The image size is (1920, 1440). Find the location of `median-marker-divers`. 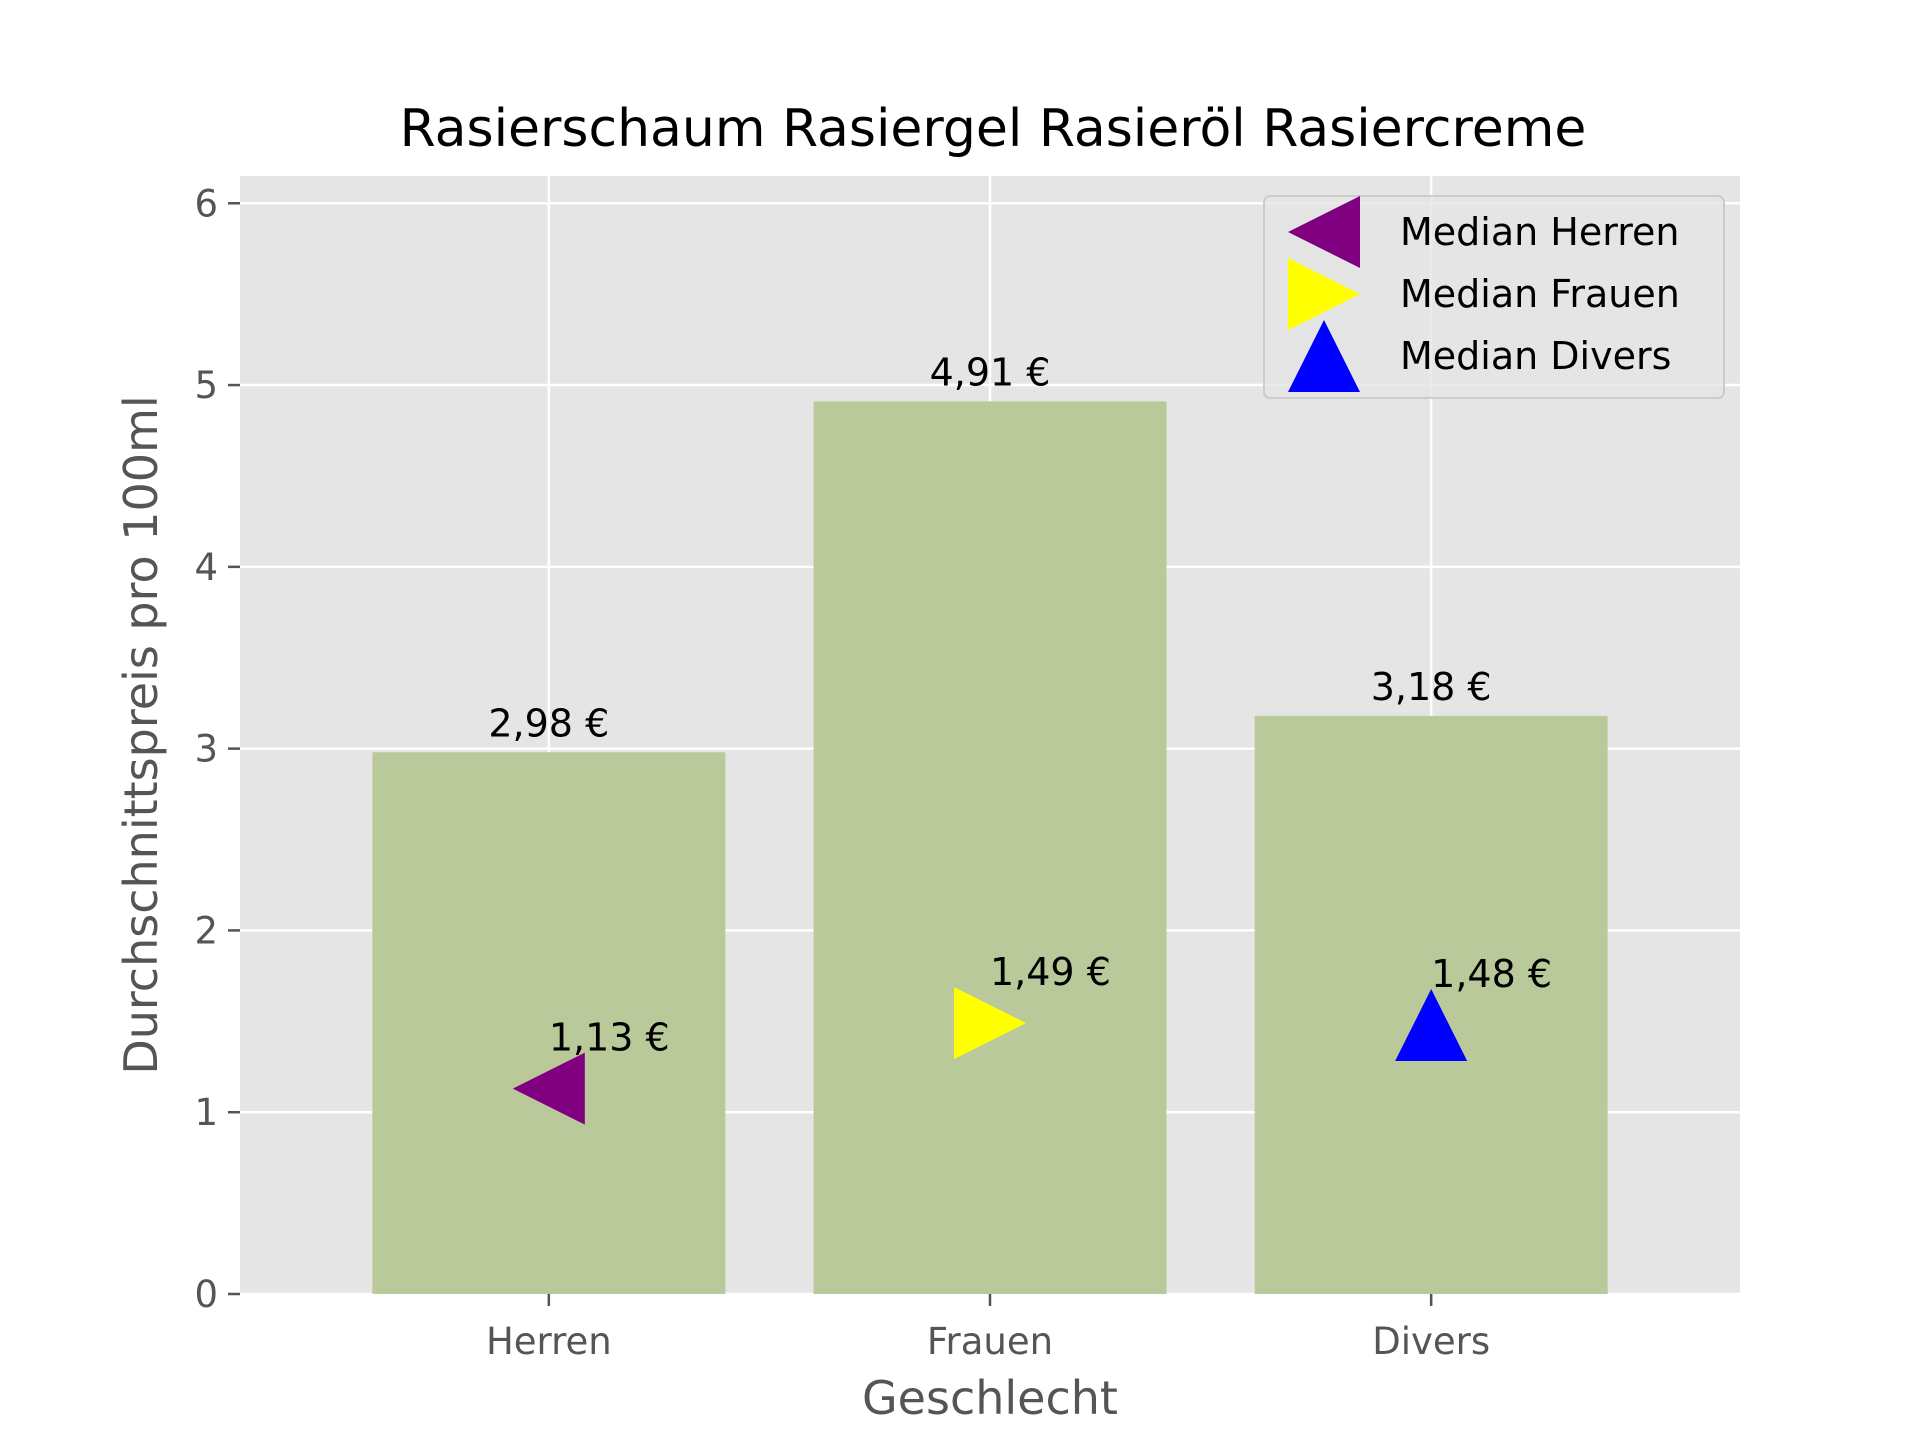

median-marker-divers is located at coordinates (1431, 1024).